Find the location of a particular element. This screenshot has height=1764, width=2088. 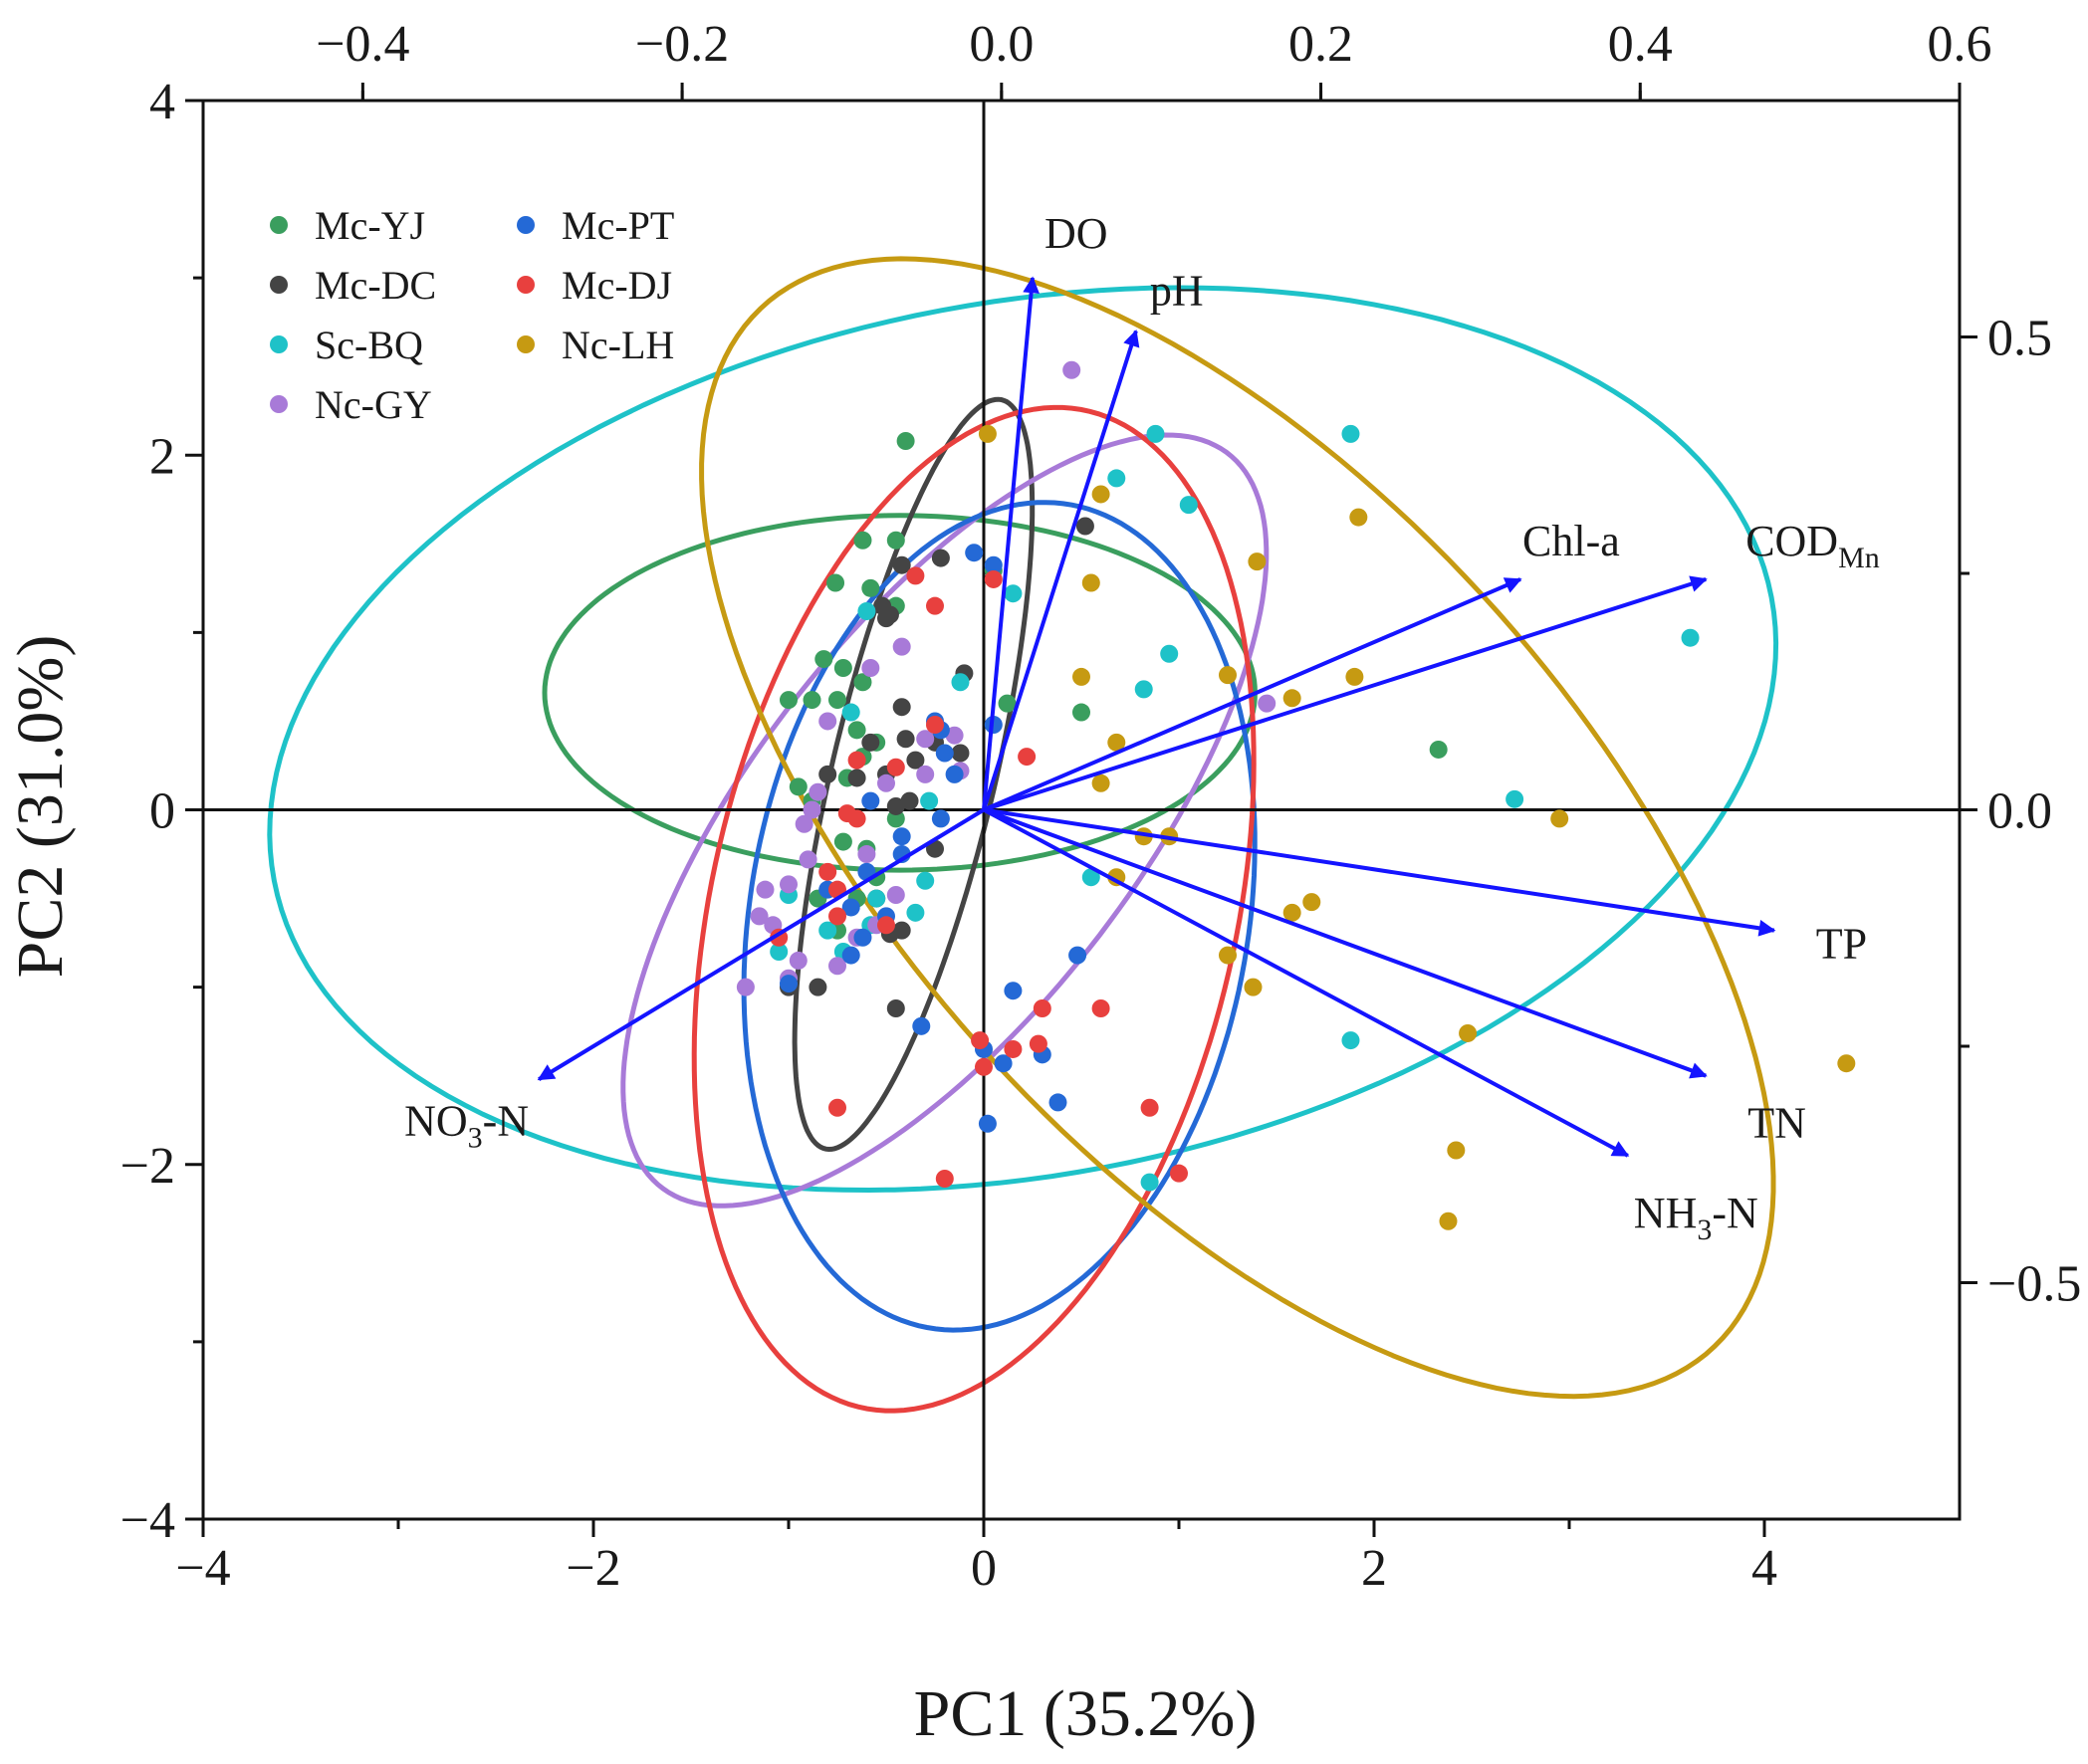

loading-label-main: pH is located at coordinates (1177, 291).